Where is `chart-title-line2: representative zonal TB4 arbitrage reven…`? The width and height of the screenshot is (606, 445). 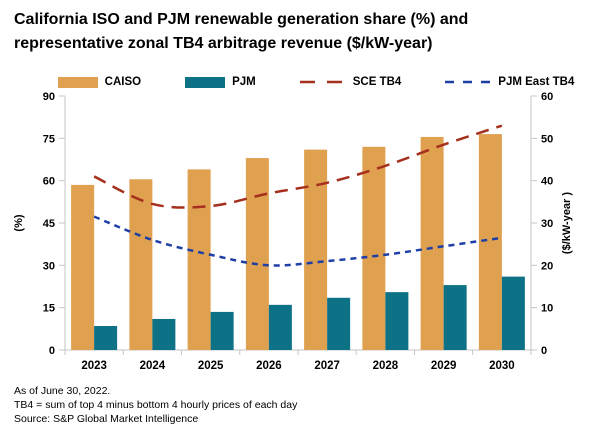 chart-title-line2: representative zonal TB4 arbitrage reven… is located at coordinates (223, 43).